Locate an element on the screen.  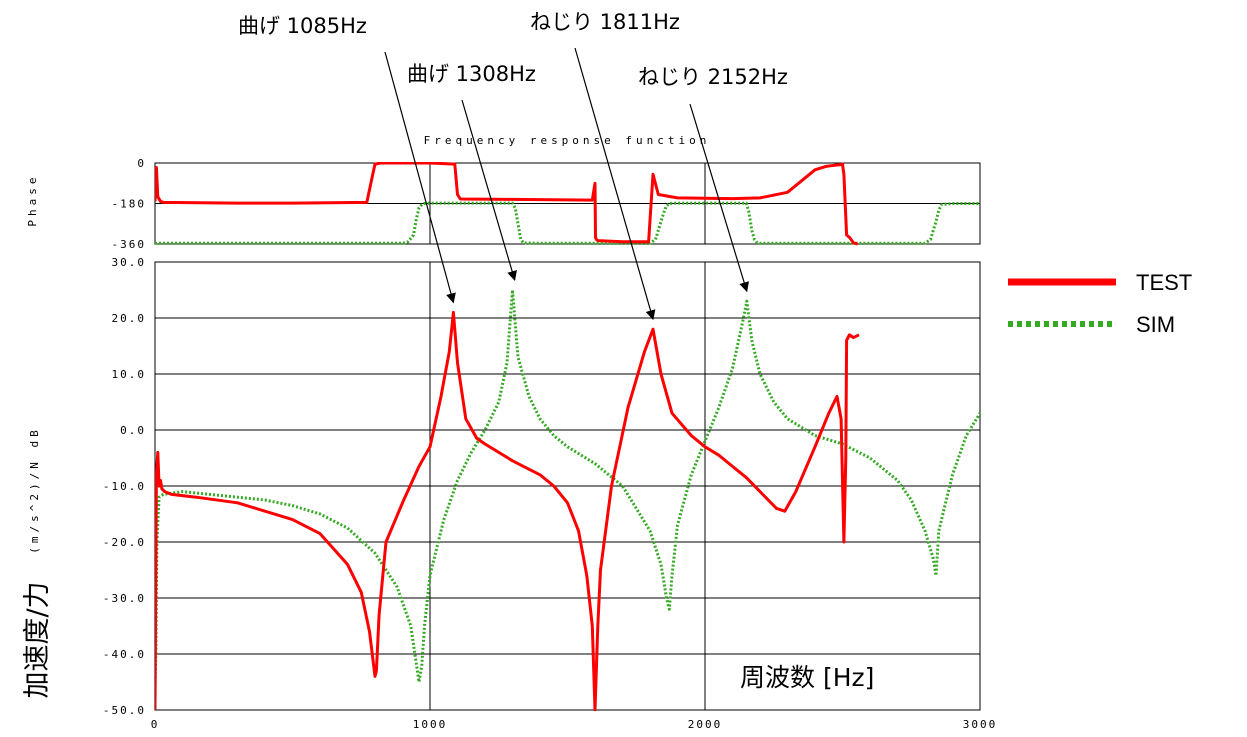
magnitude-y-tick: 20.0 is located at coordinates (129, 318).